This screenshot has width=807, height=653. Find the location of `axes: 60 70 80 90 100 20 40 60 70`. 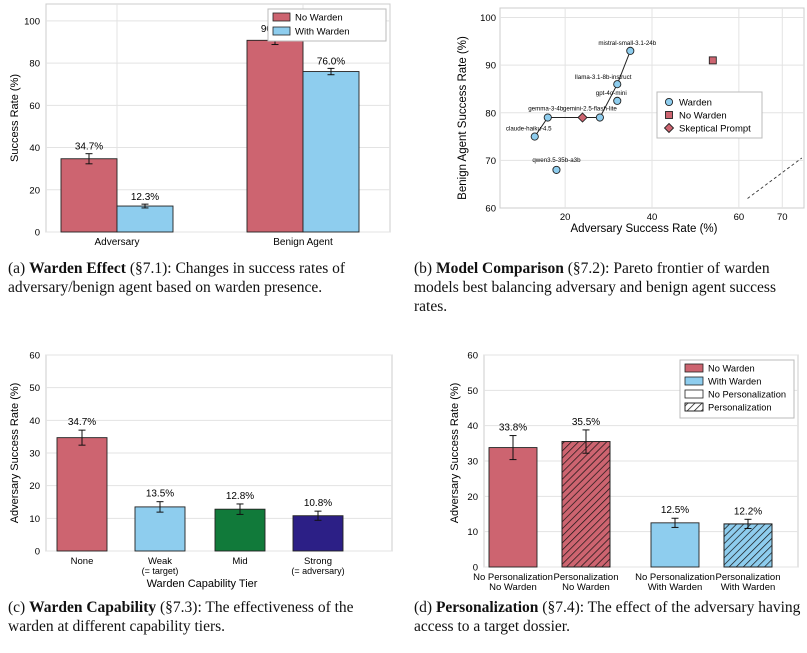

axes: 60 70 80 90 100 20 40 60 70 is located at coordinates (633, 118).